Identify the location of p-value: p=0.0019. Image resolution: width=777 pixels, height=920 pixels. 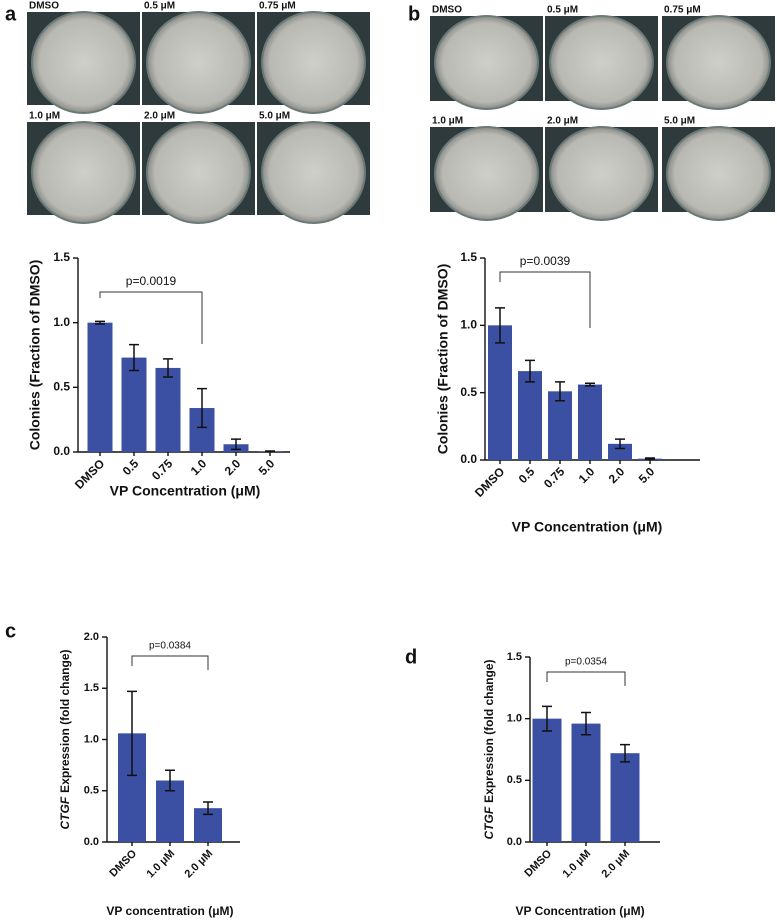
(151, 281).